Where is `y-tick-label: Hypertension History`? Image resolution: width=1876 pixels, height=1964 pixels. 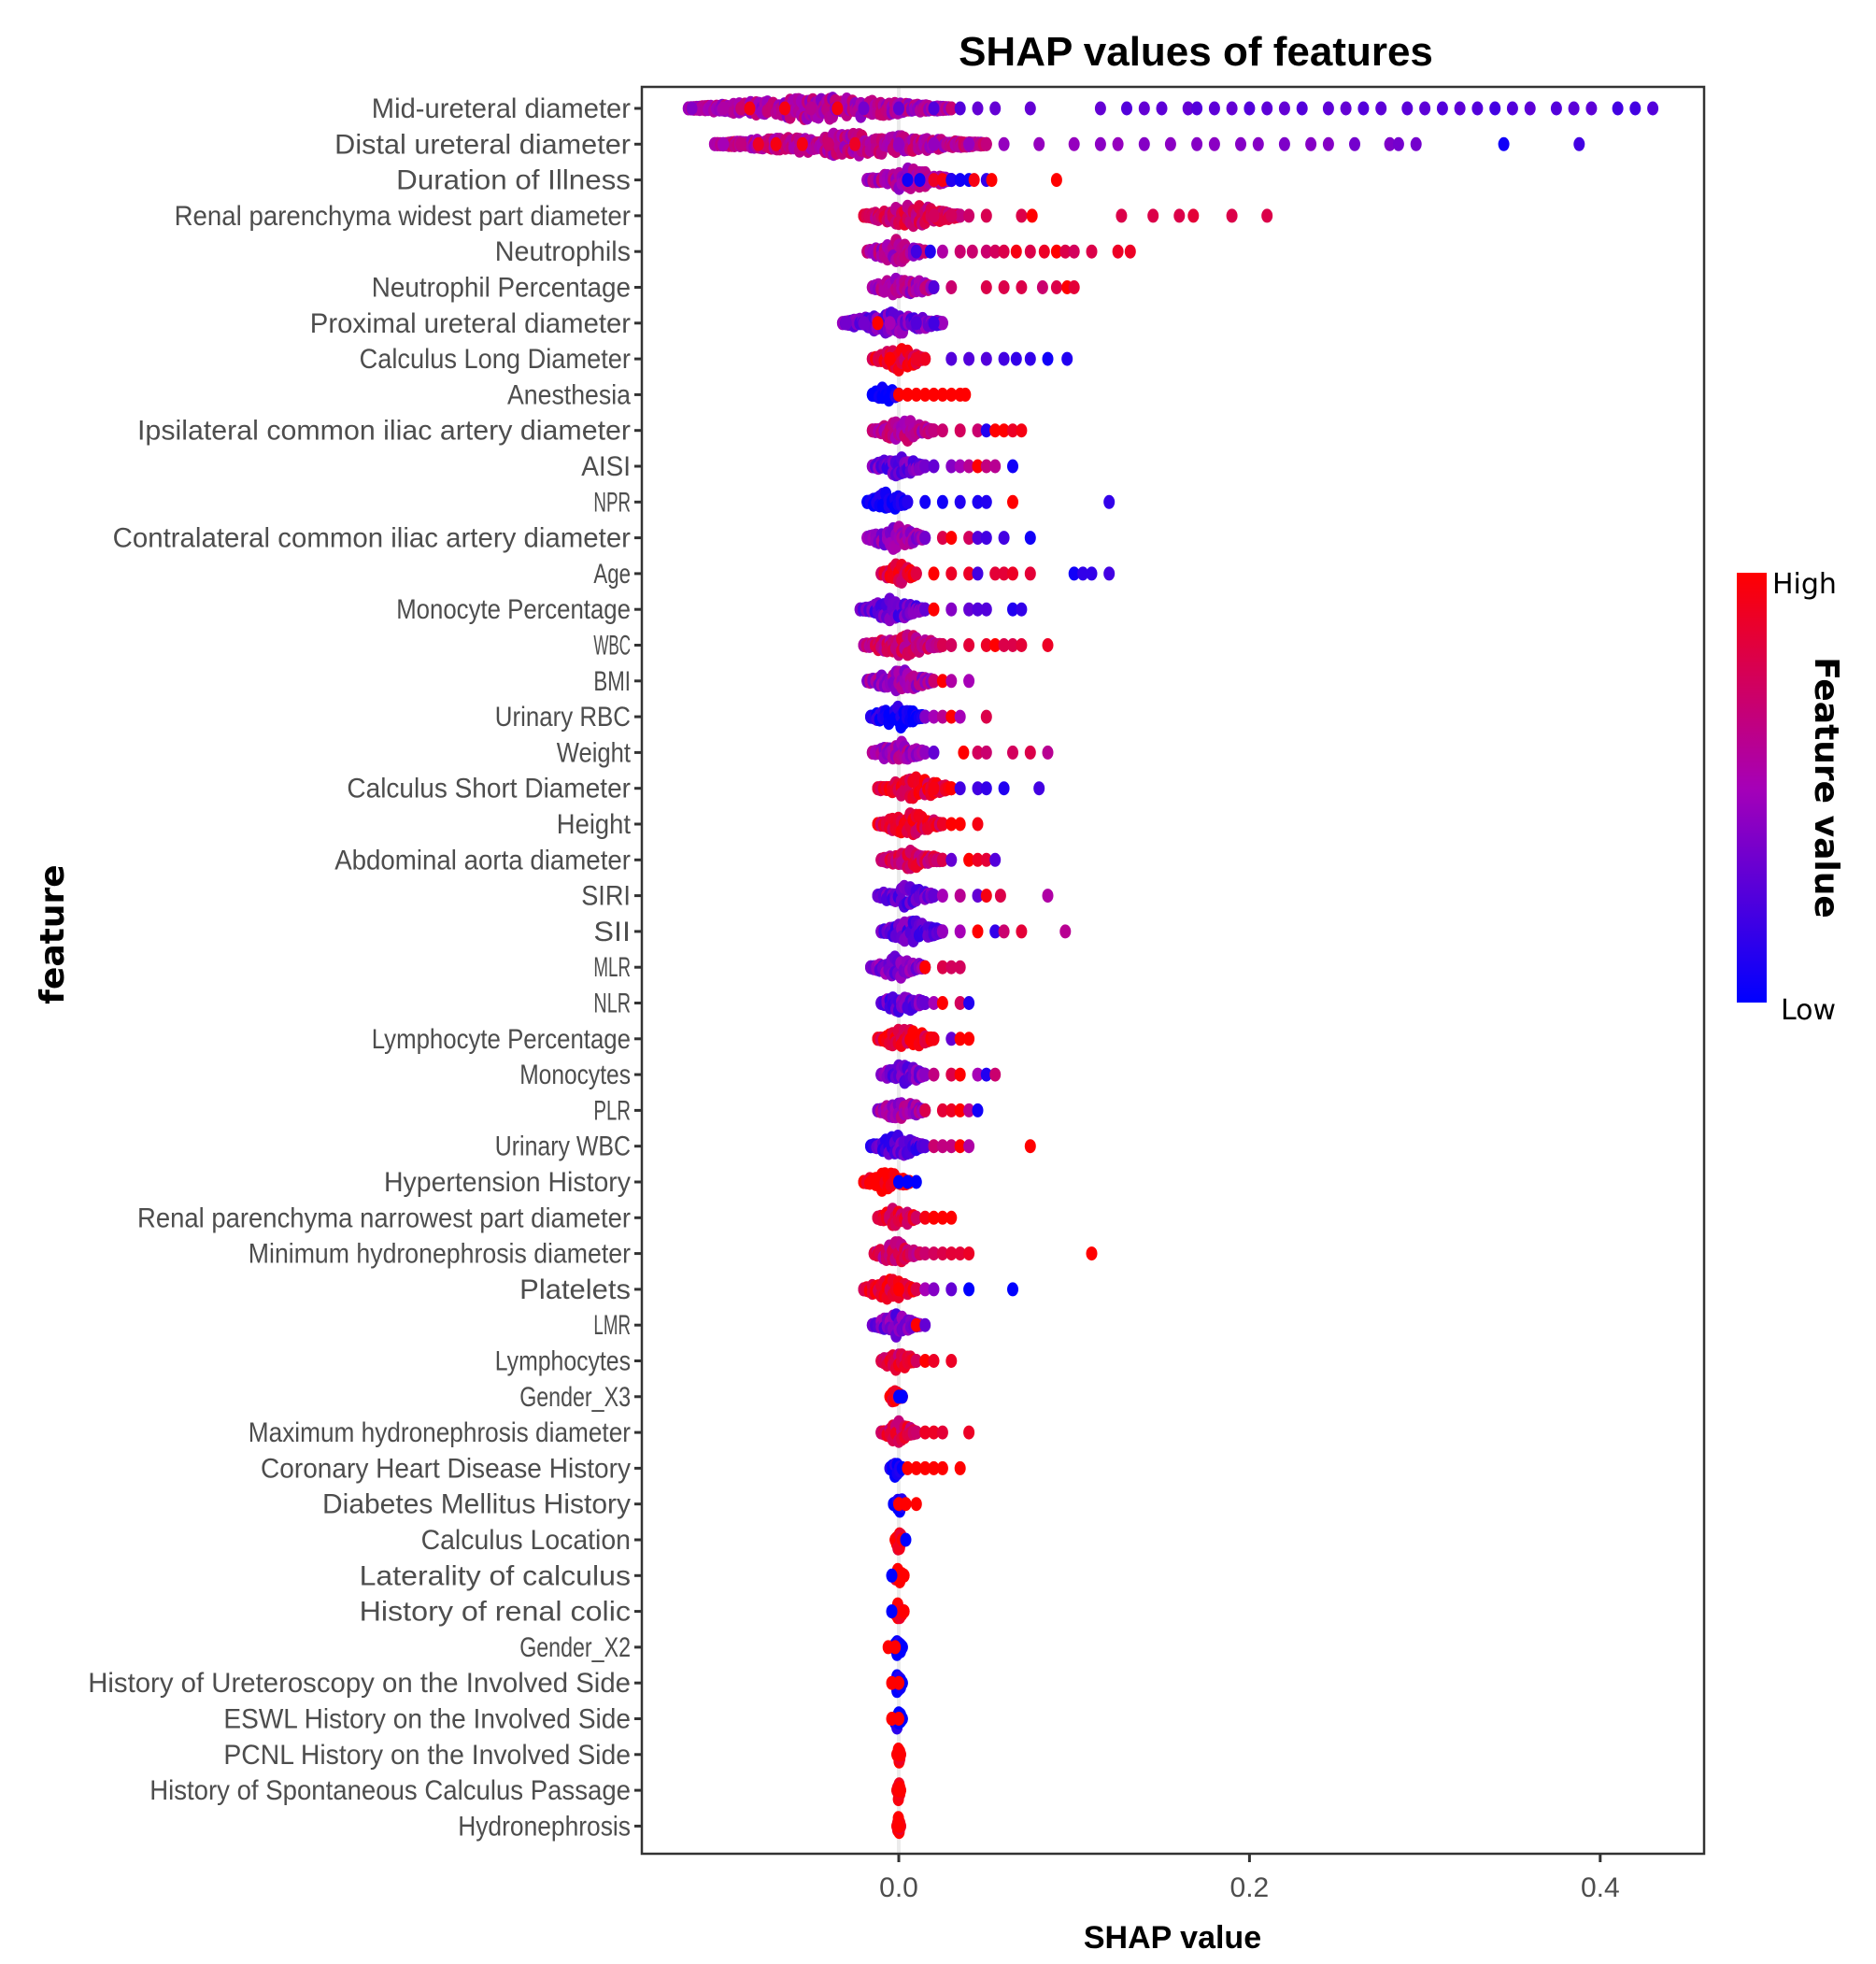
y-tick-label: Hypertension History is located at coordinates (508, 1182).